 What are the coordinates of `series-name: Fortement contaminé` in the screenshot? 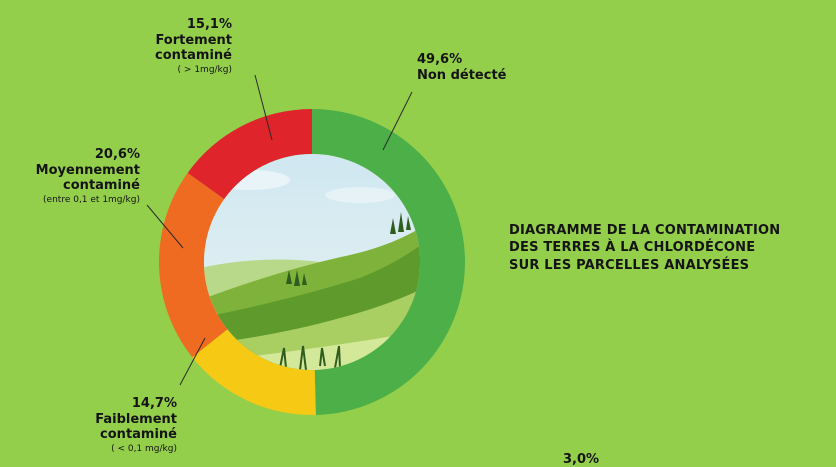 It's located at (193, 48).